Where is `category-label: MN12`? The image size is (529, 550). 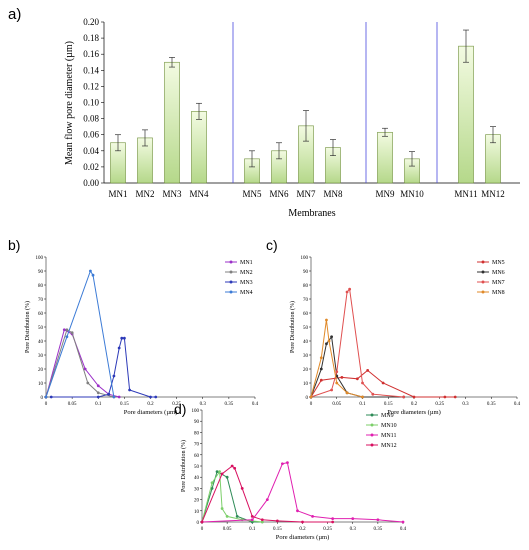
category-label: MN12 is located at coordinates (493, 194).